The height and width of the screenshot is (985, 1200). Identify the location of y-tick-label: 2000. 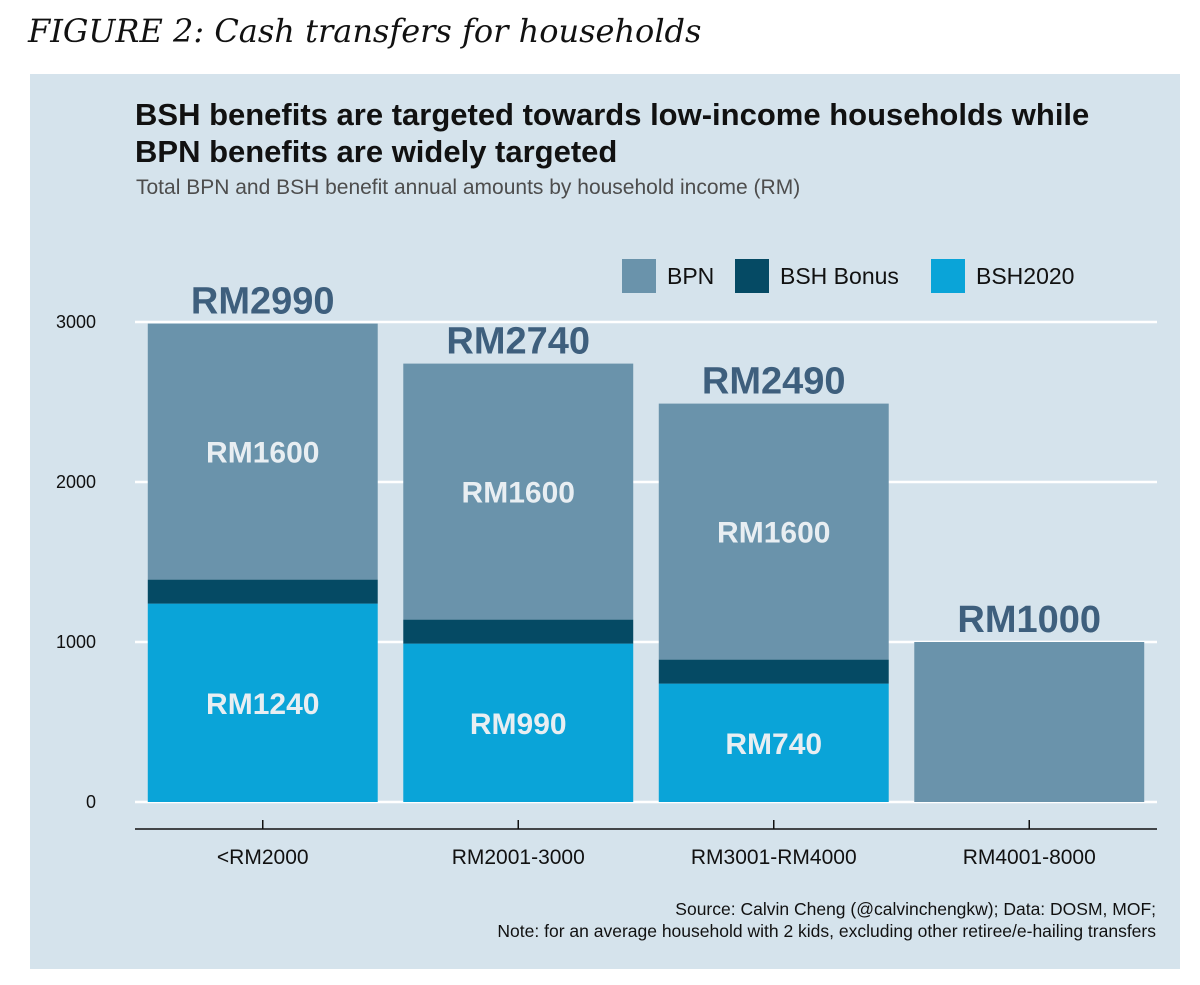
(76, 482).